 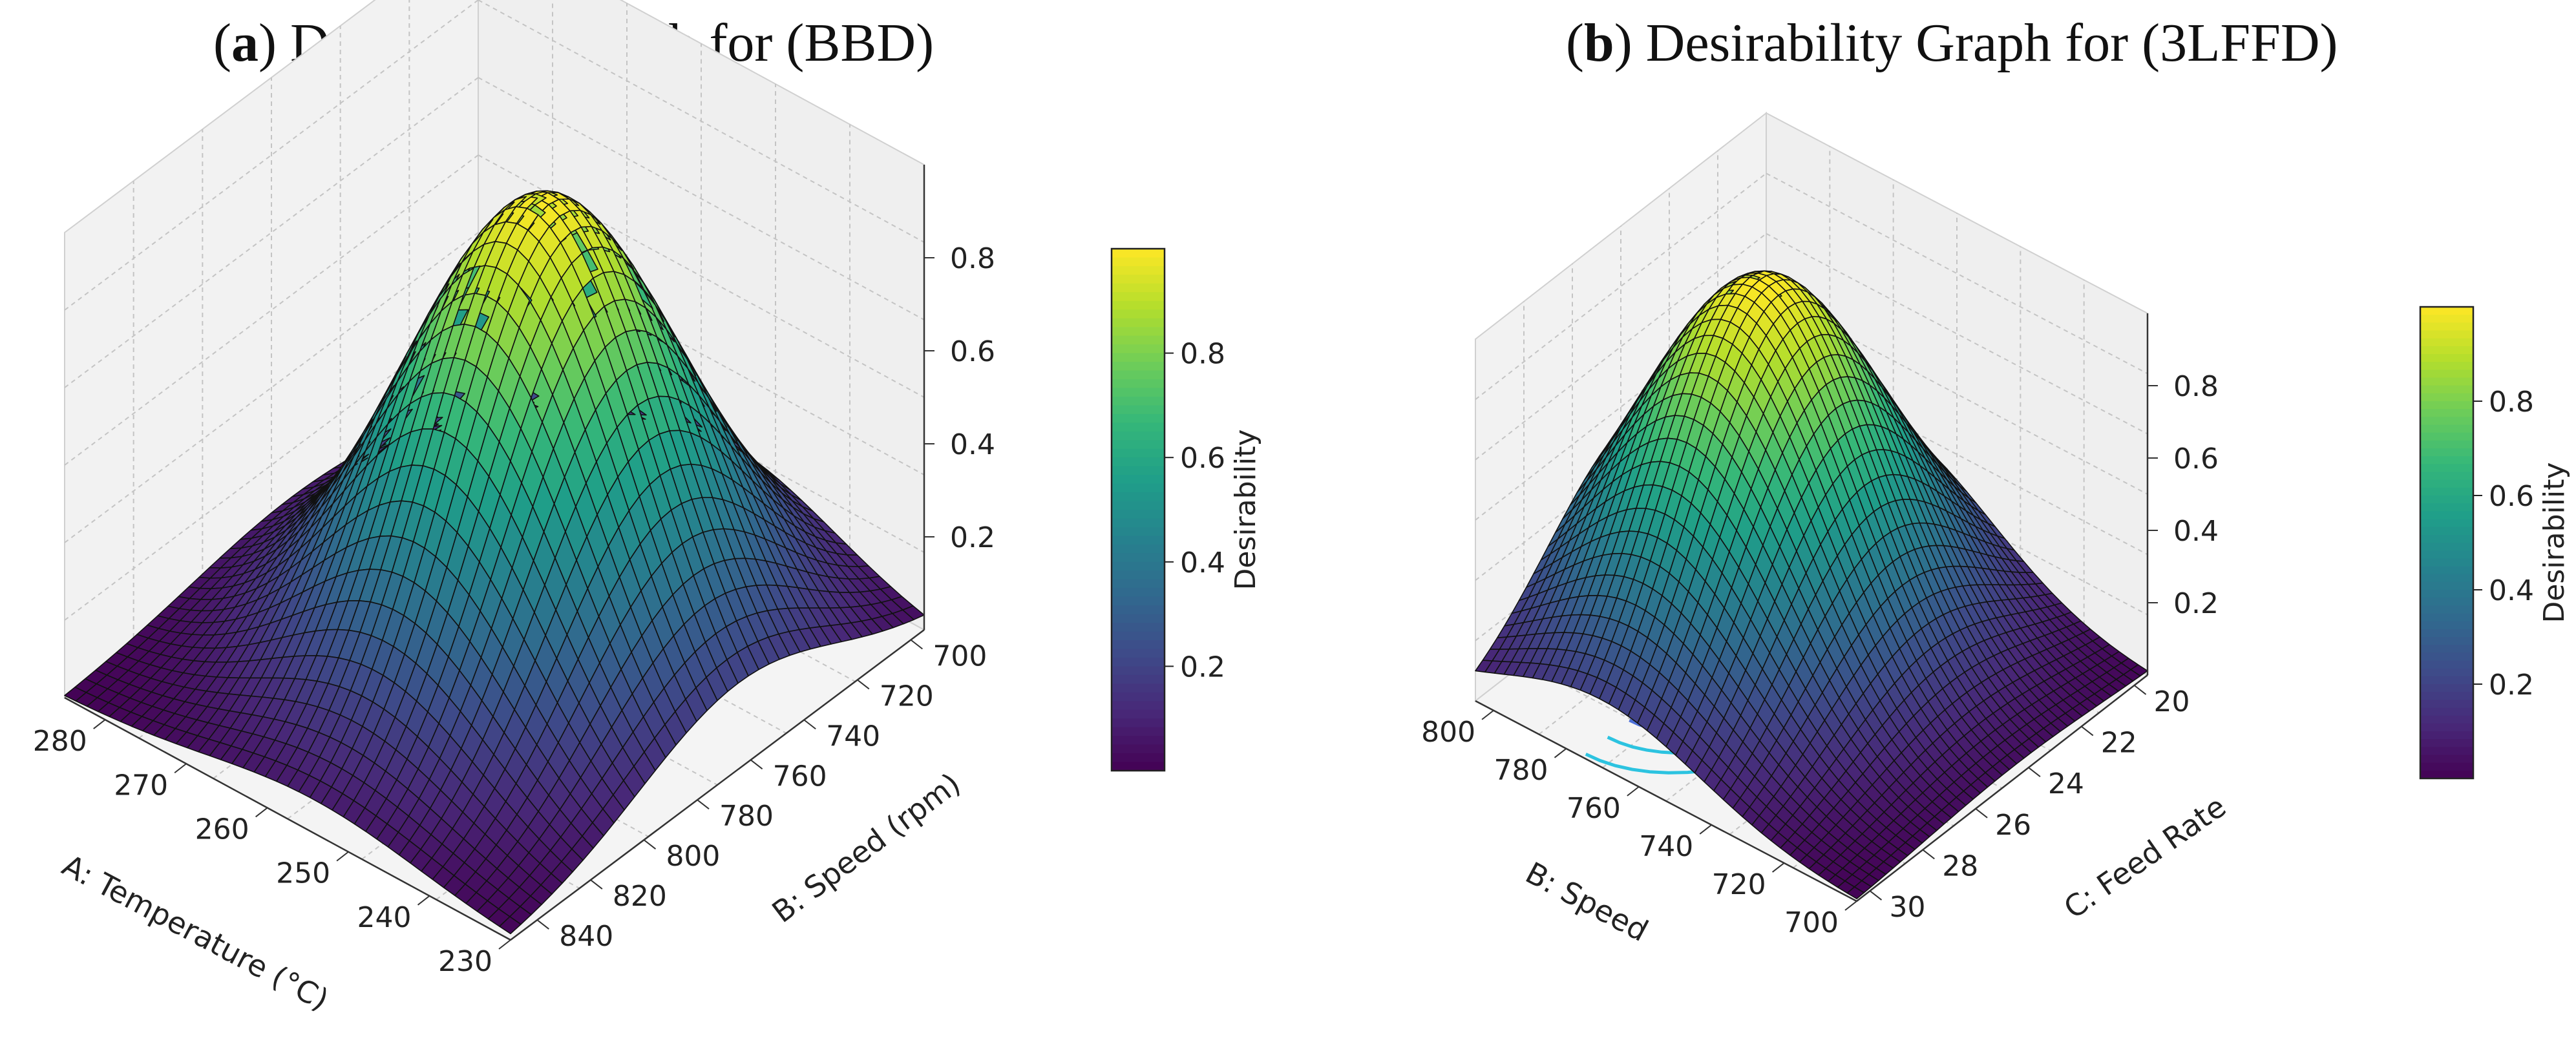 I want to click on x-tick-label: 230, so click(x=465, y=961).